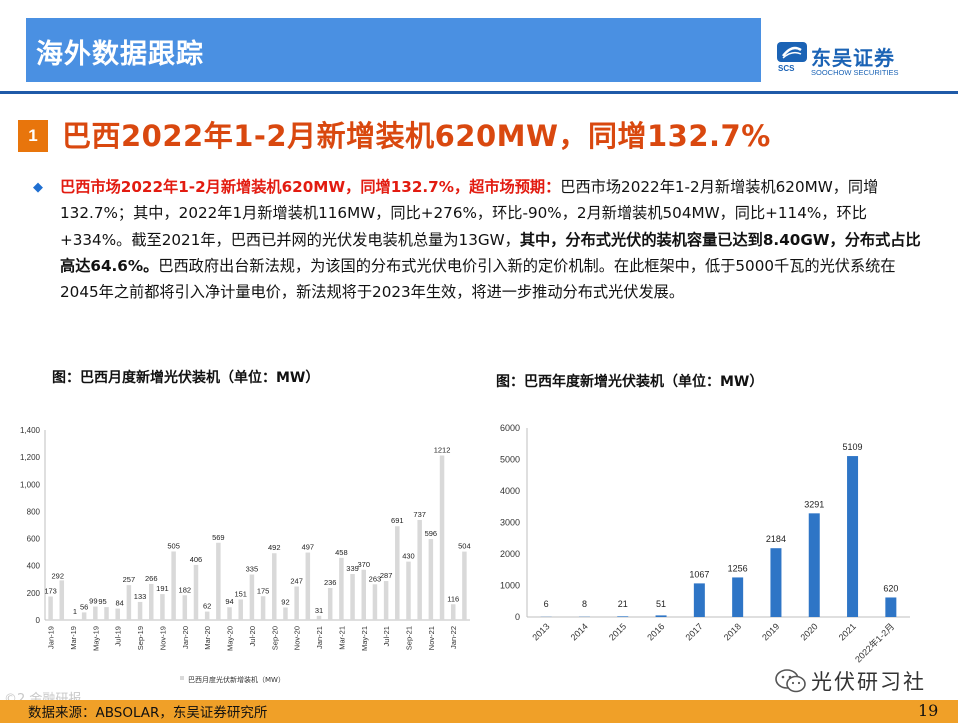 The height and width of the screenshot is (723, 958). I want to click on y-tick-label: 4000, so click(510, 491).